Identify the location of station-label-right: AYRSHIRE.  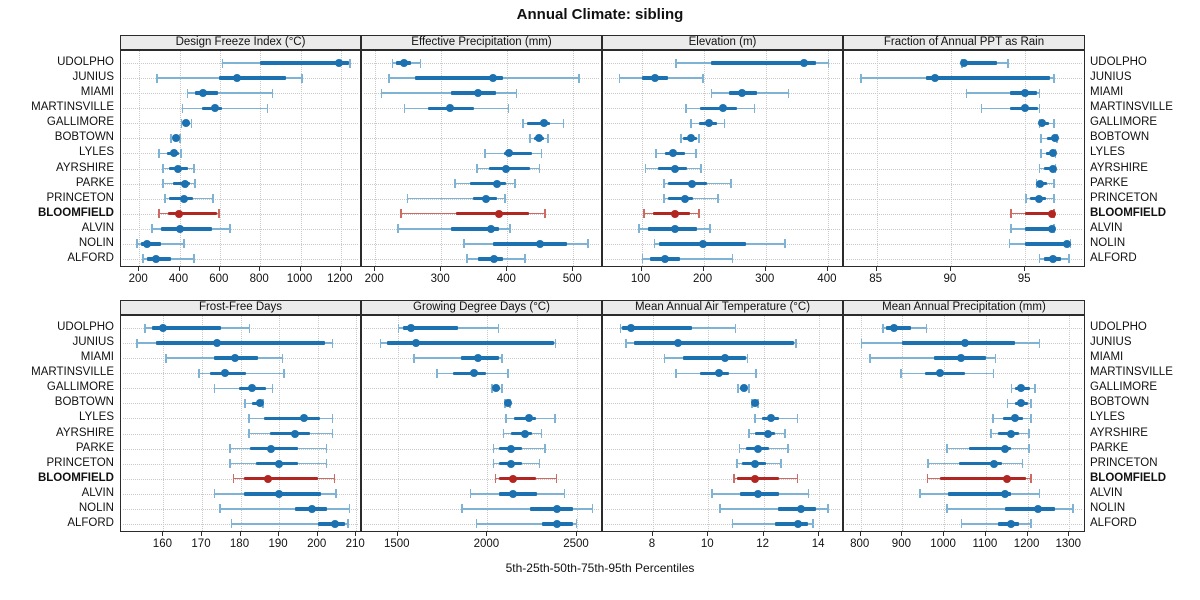
(1119, 432).